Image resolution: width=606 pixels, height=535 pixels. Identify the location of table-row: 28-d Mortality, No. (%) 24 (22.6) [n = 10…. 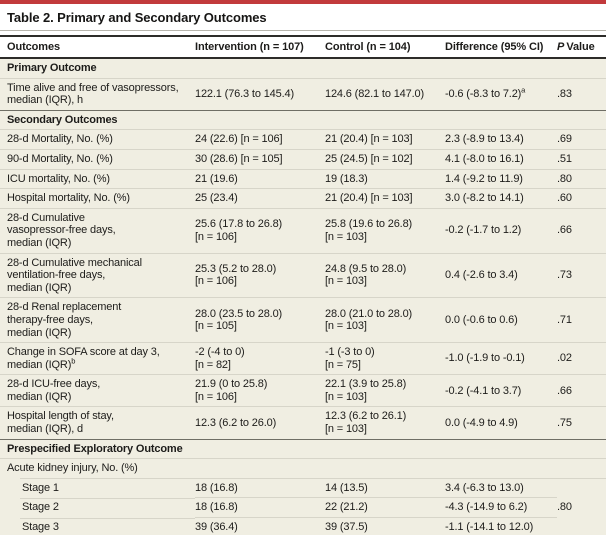
(303, 139).